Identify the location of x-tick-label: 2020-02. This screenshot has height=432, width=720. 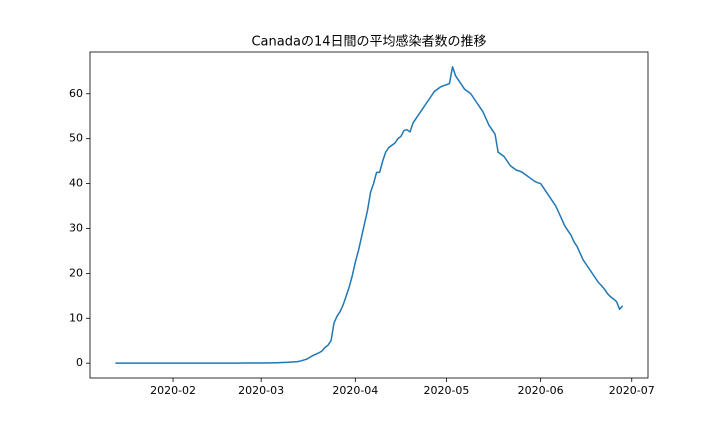
(173, 390).